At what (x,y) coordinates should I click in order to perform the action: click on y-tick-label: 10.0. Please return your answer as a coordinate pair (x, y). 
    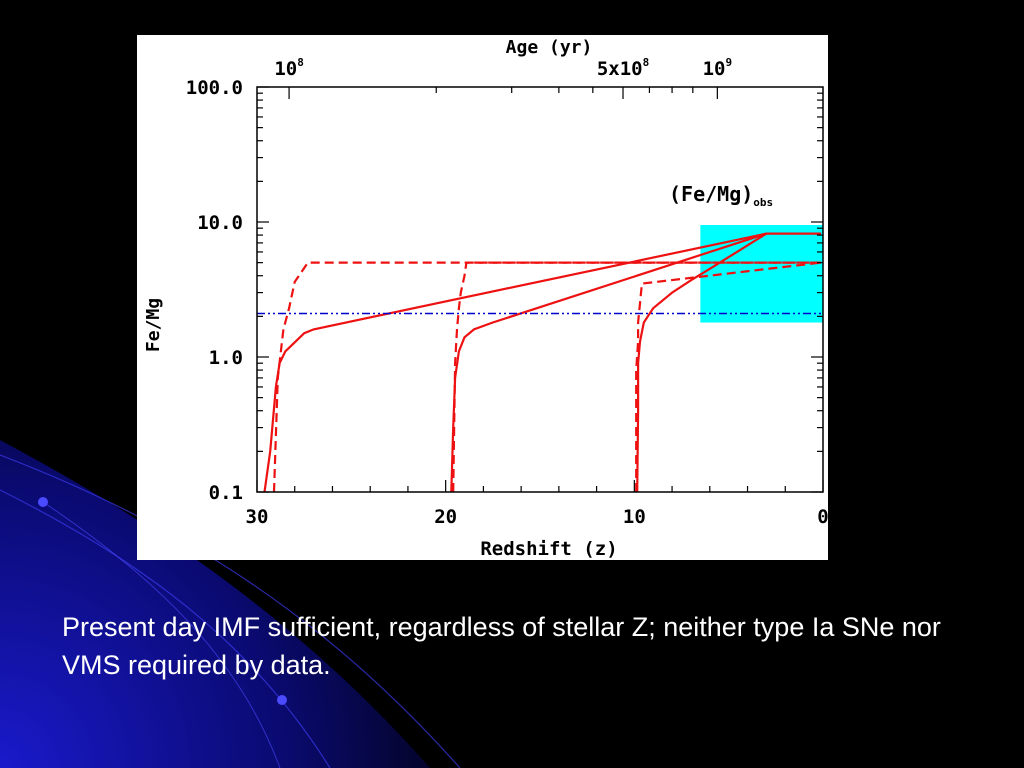
    Looking at the image, I should click on (220, 223).